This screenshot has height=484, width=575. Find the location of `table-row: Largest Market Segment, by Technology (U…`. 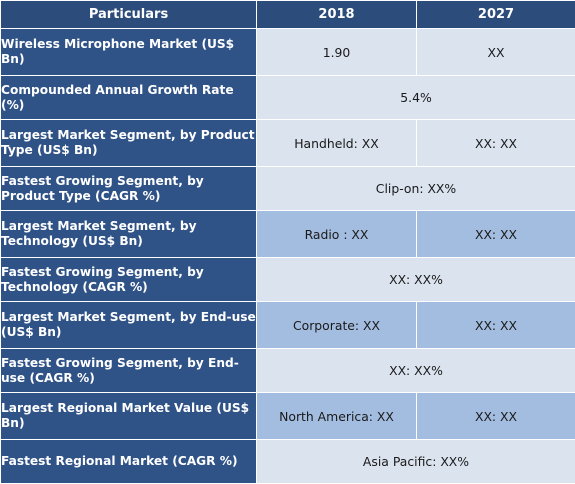

table-row: Largest Market Segment, by Technology (U… is located at coordinates (288, 234).